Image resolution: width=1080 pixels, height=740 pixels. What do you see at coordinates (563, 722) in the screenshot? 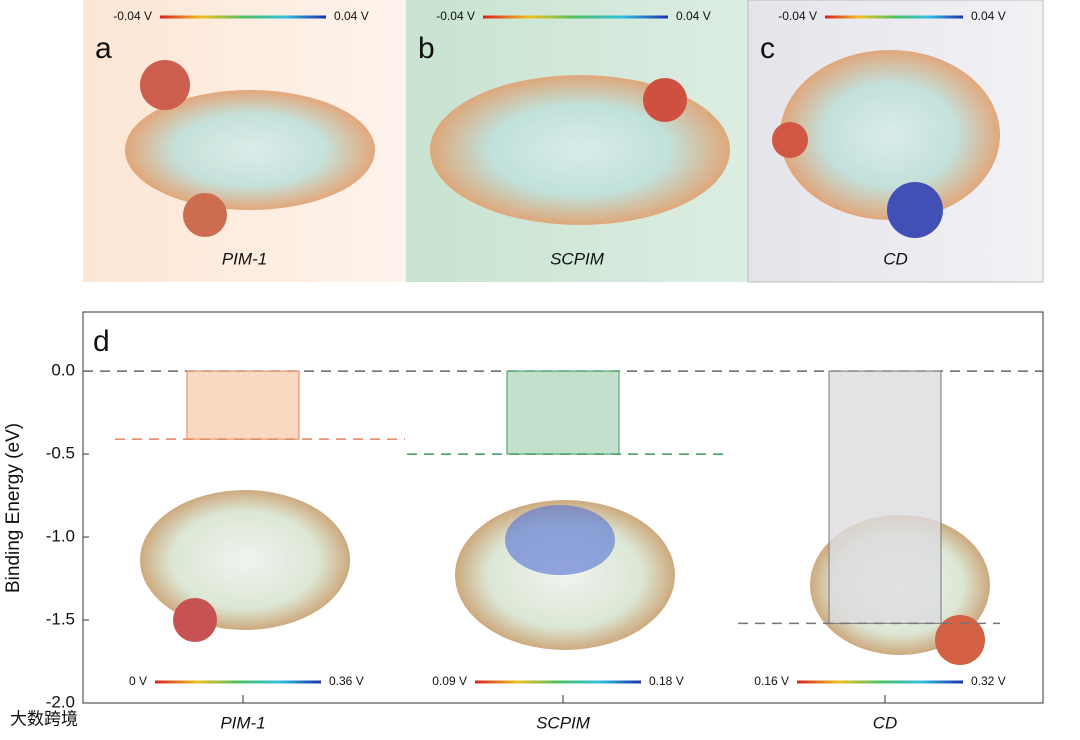
I see `x-tick-label: SCPIM` at bounding box center [563, 722].